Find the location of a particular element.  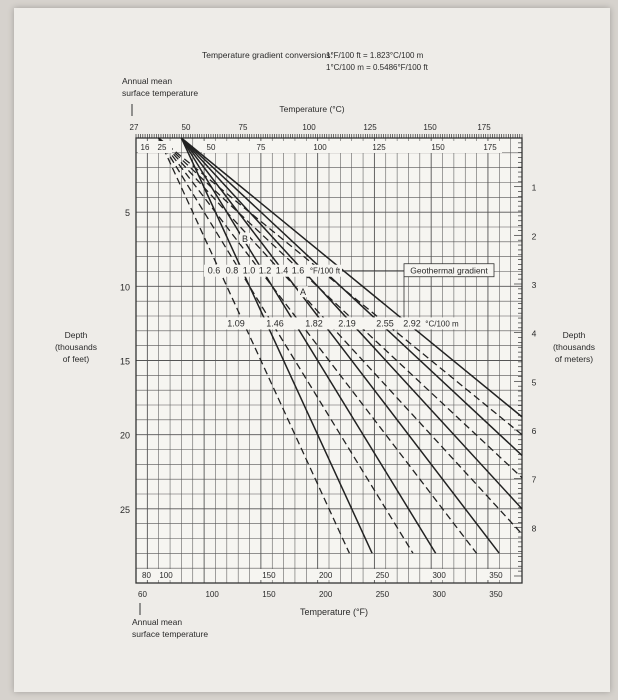

y-axis-label-right-2: (thousands is located at coordinates (574, 347).